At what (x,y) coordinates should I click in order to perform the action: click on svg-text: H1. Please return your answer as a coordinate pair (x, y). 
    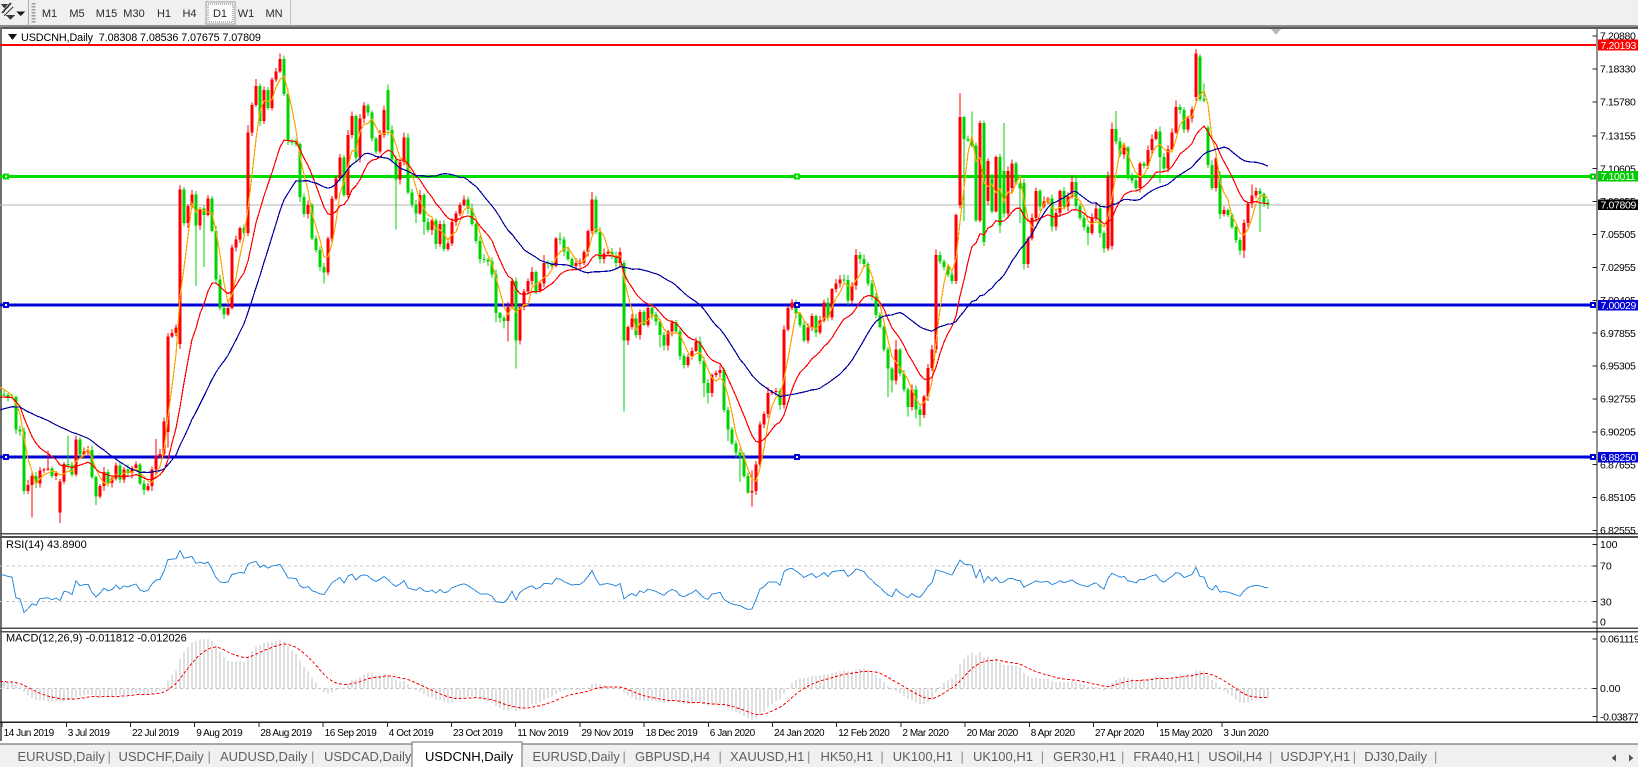
    Looking at the image, I should click on (164, 14).